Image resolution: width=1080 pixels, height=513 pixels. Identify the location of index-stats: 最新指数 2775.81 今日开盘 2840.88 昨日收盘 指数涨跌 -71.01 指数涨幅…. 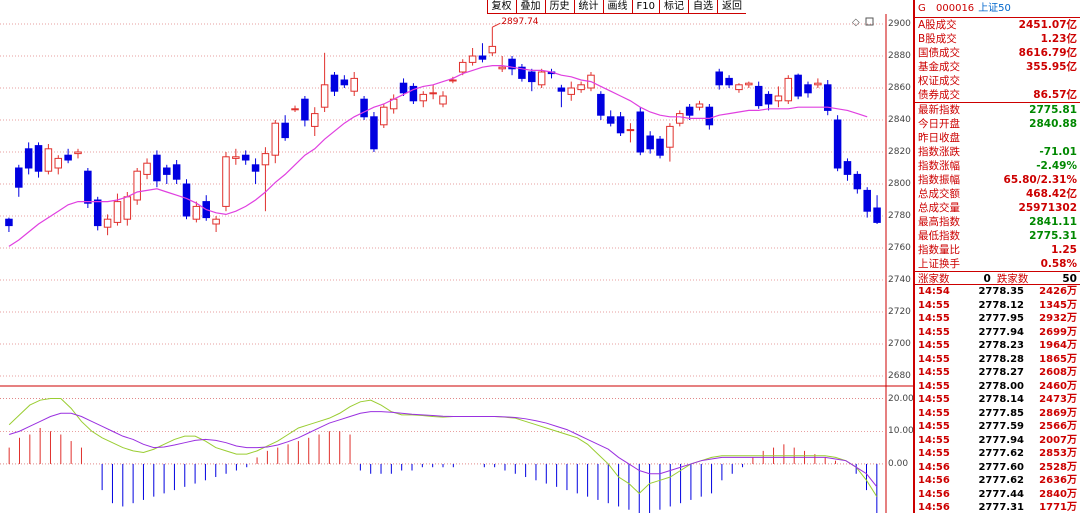
(997, 186).